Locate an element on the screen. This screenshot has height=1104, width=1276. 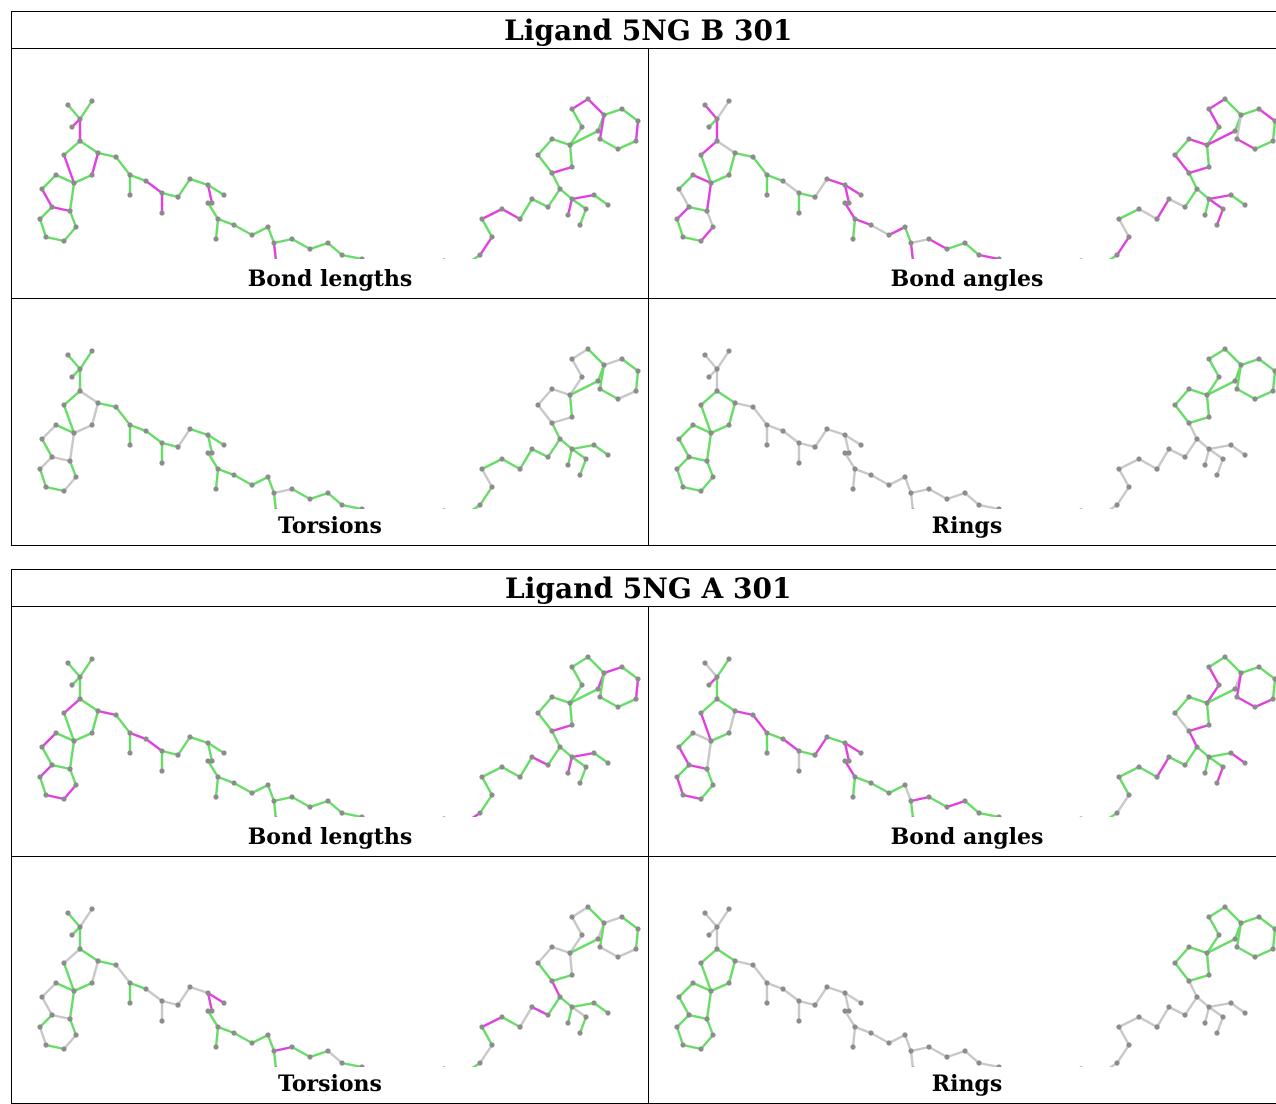
table-title: Ligand 5NG B 301 is located at coordinates (644, 30).